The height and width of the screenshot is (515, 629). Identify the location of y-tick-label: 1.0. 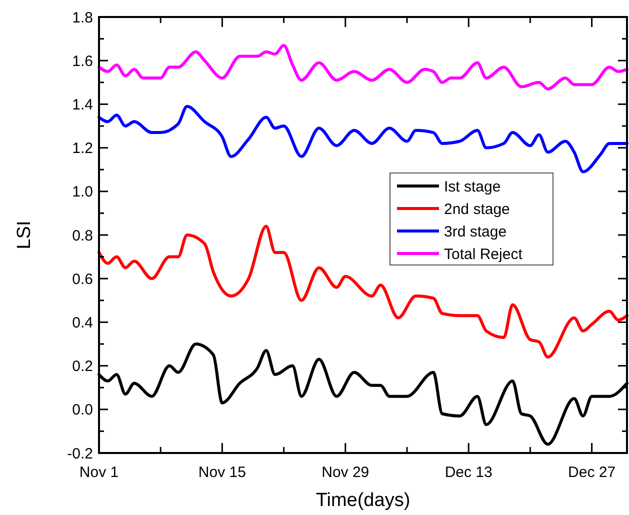
(82, 192).